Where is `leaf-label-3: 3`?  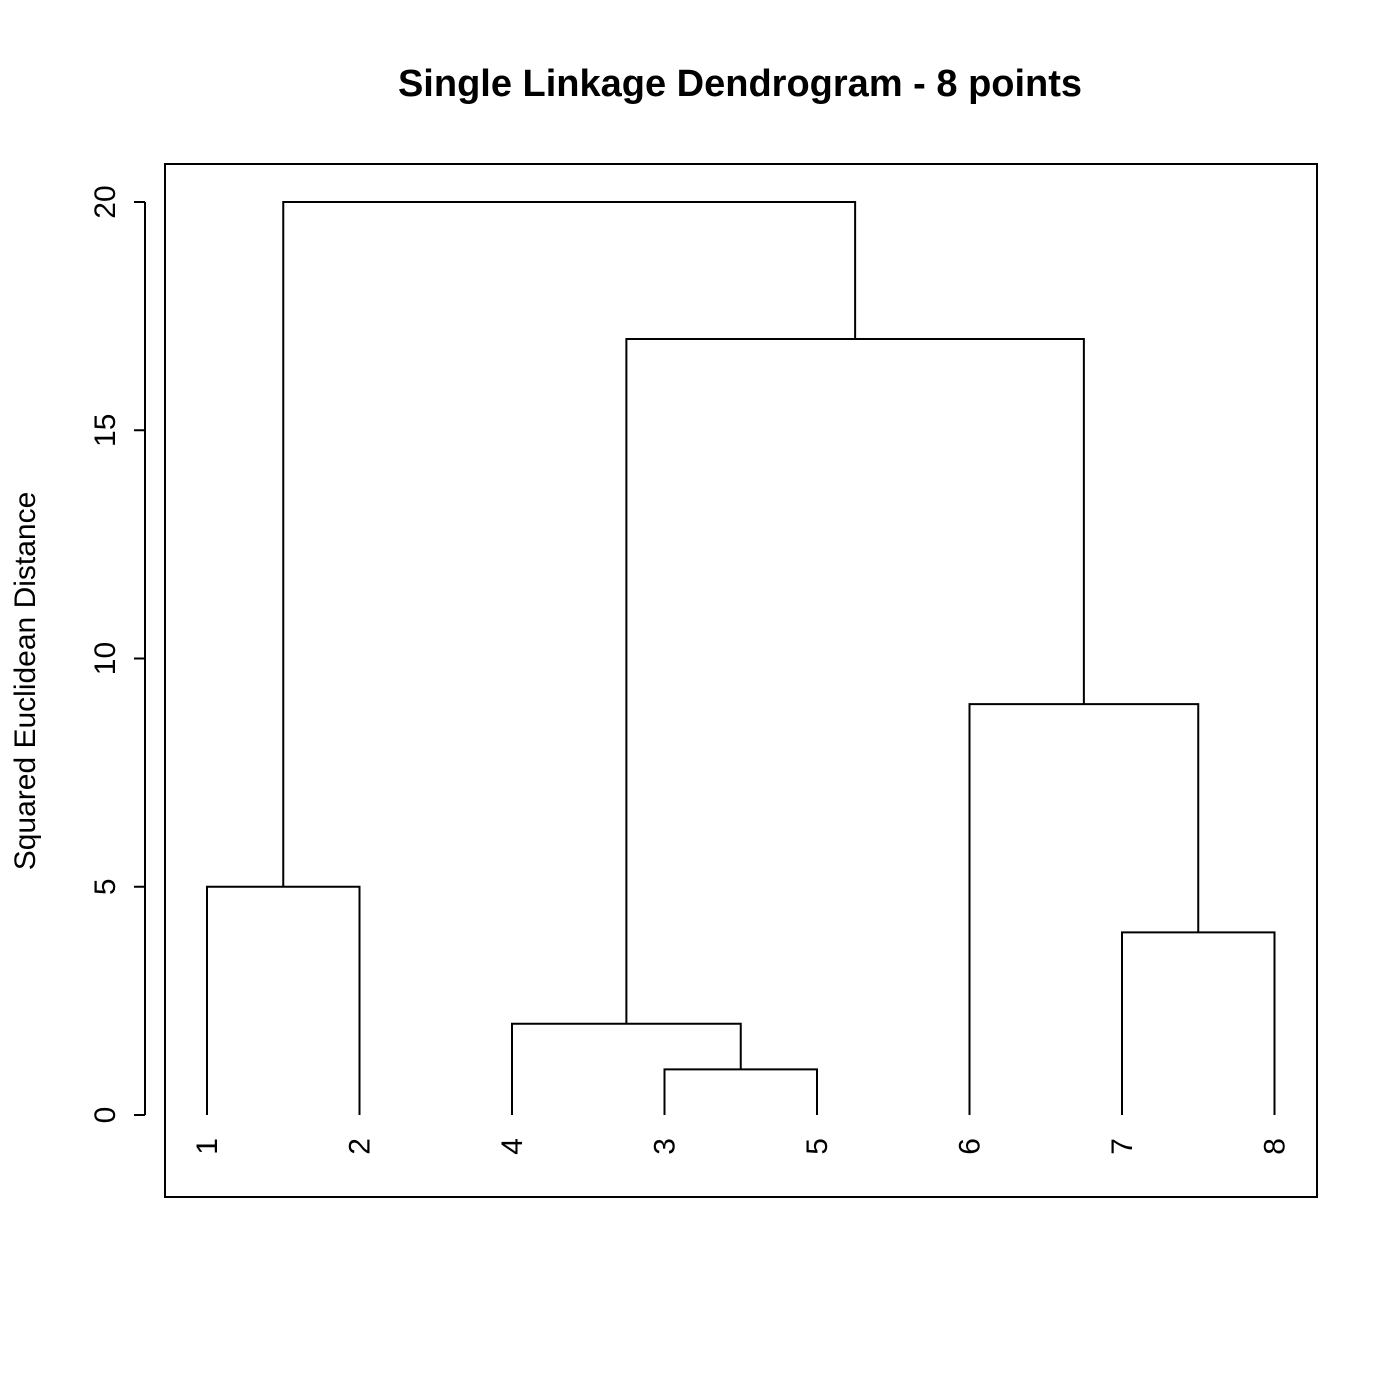
leaf-label-3: 3 is located at coordinates (665, 1146).